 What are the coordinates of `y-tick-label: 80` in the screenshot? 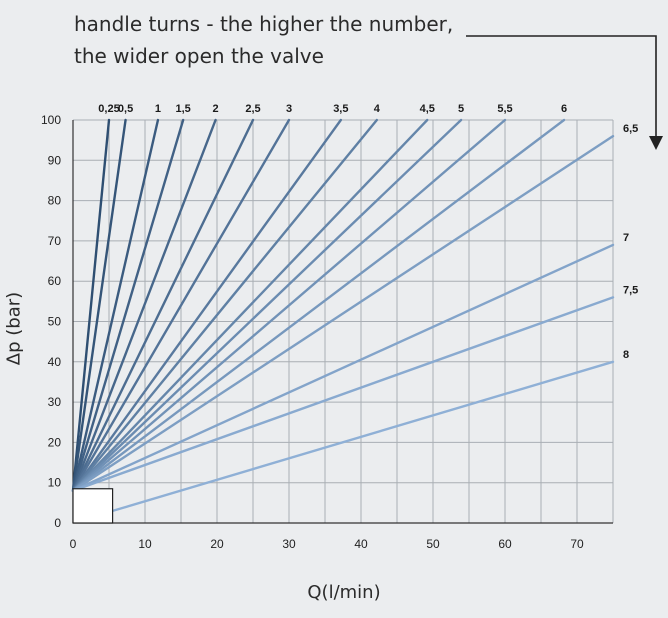 It's located at (55, 201).